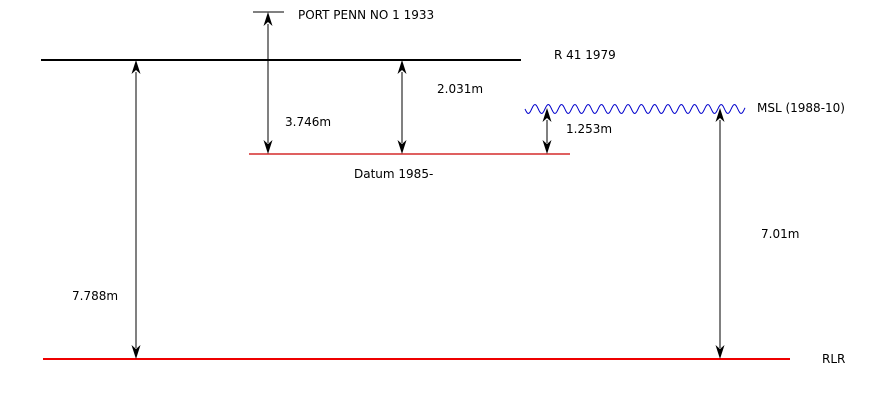 This screenshot has height=400, width=875. What do you see at coordinates (589, 129) in the screenshot?
I see `msl-to-datum-value: 1.253m` at bounding box center [589, 129].